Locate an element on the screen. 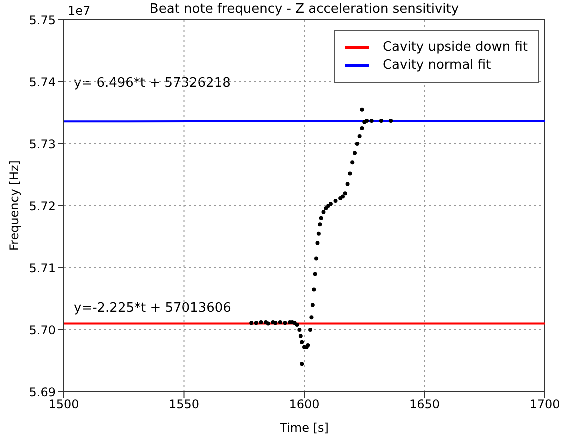  x-tick-label: 1500 is located at coordinates (64, 405).